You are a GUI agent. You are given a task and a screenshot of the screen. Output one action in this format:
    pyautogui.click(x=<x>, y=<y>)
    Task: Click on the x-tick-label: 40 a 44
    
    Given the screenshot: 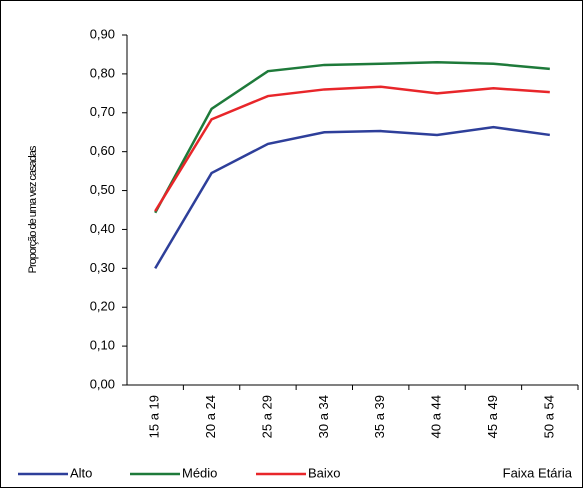 What is the action you would take?
    pyautogui.click(x=436, y=416)
    